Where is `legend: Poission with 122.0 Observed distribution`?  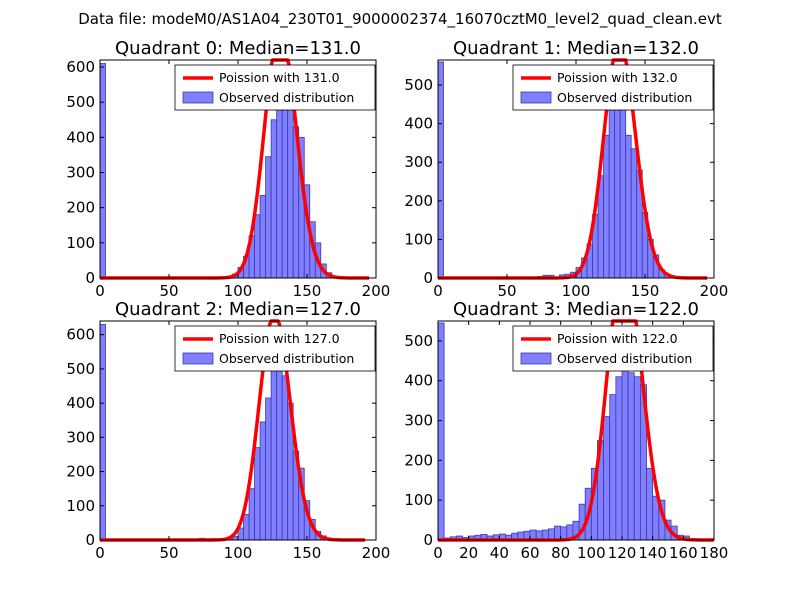
legend: Poission with 122.0 Observed distribution is located at coordinates (613, 348).